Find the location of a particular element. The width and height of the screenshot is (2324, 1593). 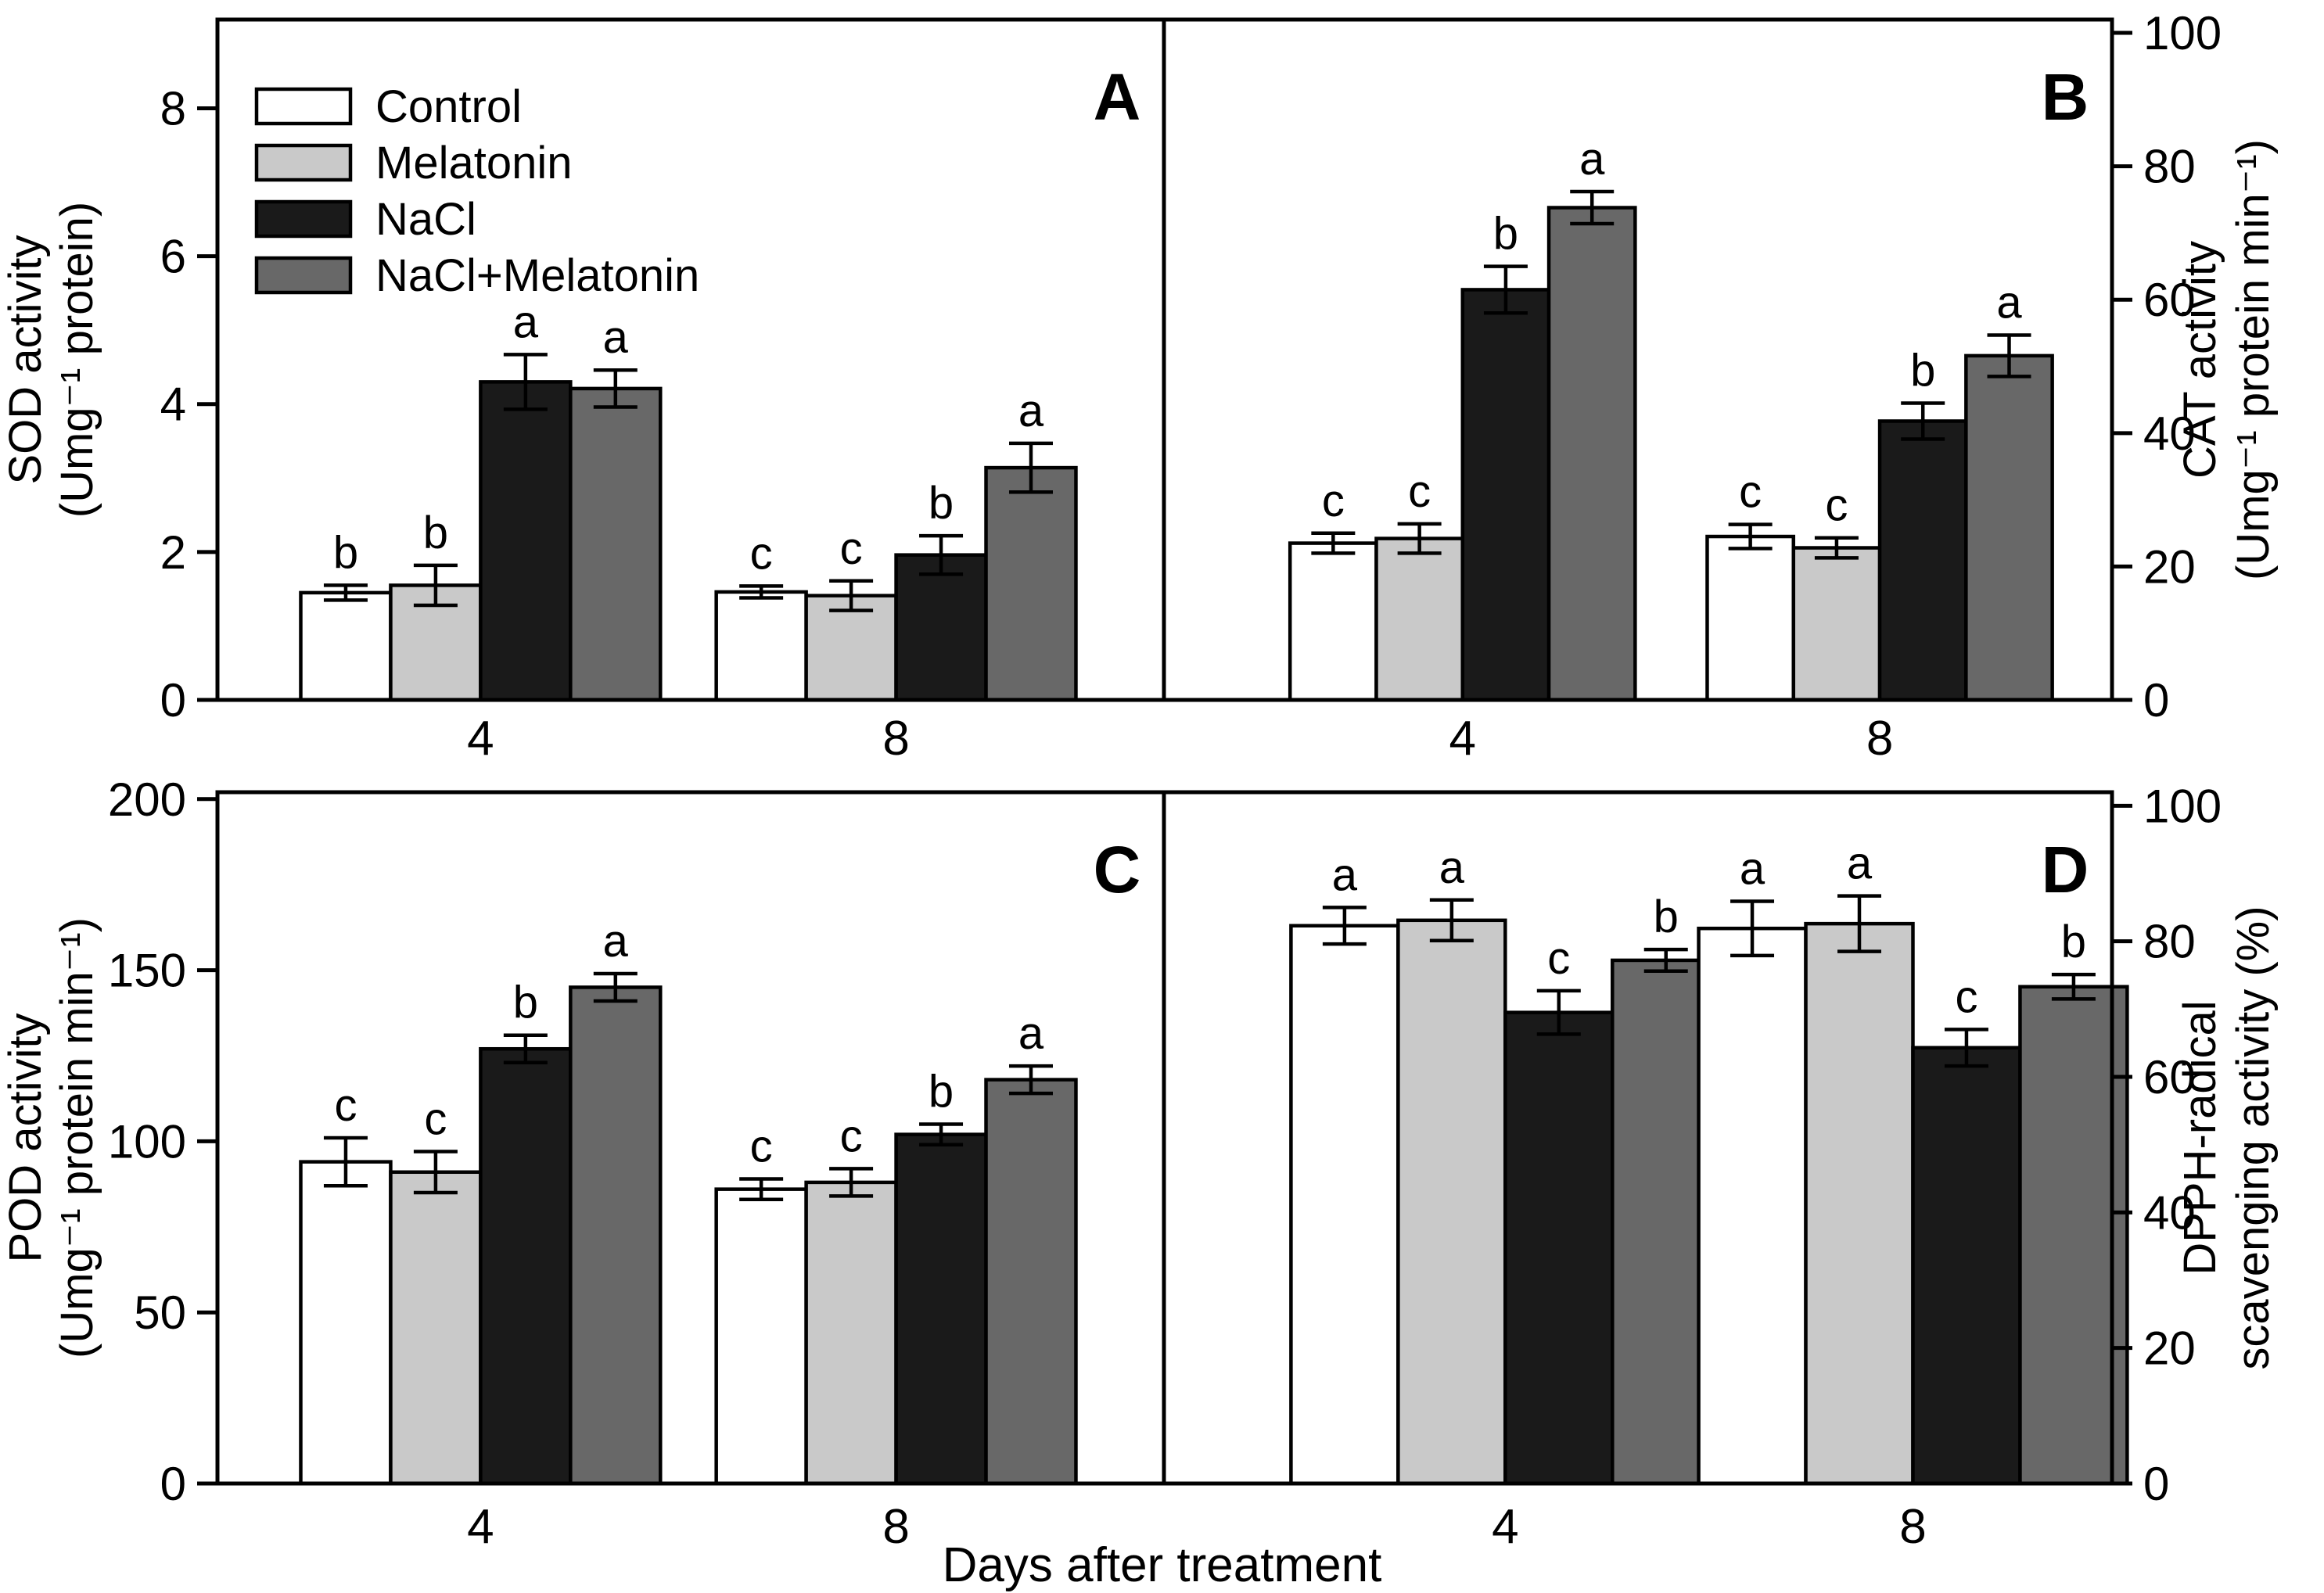

y-axis-label-B-line2: (Umg⁻¹ protein min⁻¹) is located at coordinates (2253, 359).